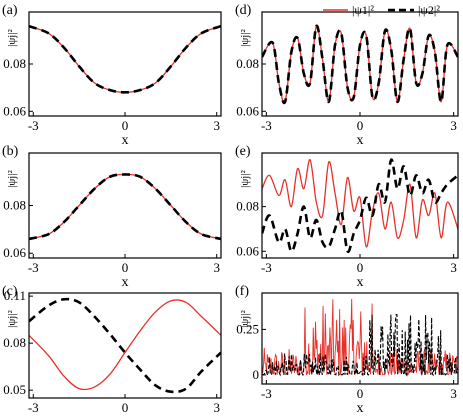 The height and width of the screenshot is (416, 463). What do you see at coordinates (14, 389) in the screenshot?
I see `y-tick-label: 0.05` at bounding box center [14, 389].